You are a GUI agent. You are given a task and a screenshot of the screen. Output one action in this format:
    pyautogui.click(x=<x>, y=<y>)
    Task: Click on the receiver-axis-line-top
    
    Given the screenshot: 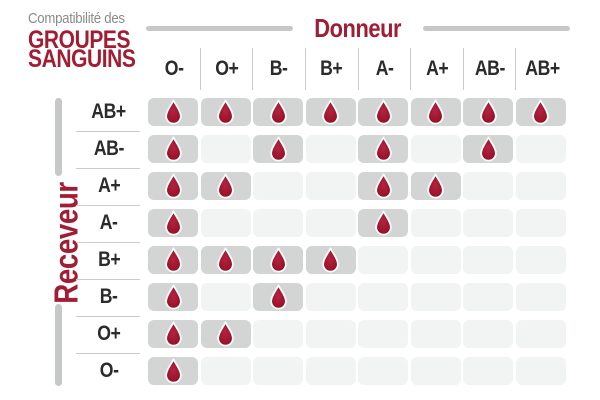 What is the action you would take?
    pyautogui.click(x=58, y=137)
    